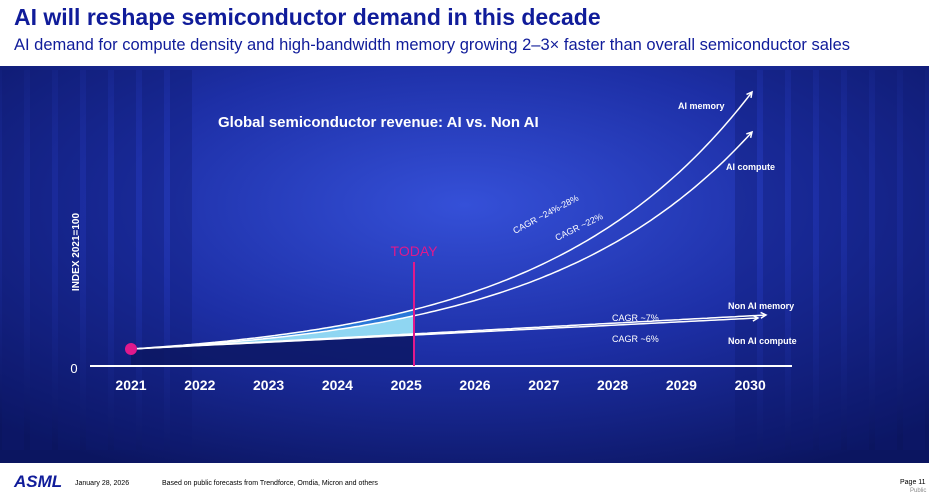 The image size is (929, 502). Describe the element at coordinates (913, 482) in the screenshot. I see `page-number: Page 11` at that location.